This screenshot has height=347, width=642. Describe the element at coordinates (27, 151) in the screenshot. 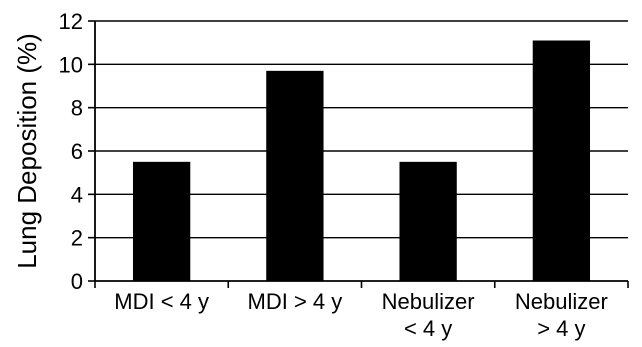

I see `y-axis-title: Lung Deposition (%)` at that location.